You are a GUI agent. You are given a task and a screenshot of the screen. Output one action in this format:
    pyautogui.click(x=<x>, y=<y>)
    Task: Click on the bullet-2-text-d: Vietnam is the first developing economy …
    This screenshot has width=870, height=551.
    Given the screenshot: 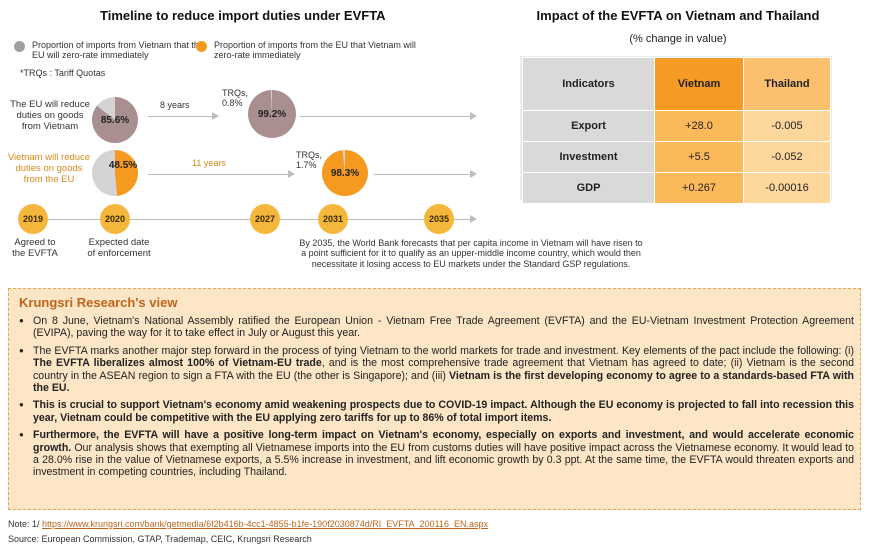 What is the action you would take?
    pyautogui.click(x=443, y=382)
    